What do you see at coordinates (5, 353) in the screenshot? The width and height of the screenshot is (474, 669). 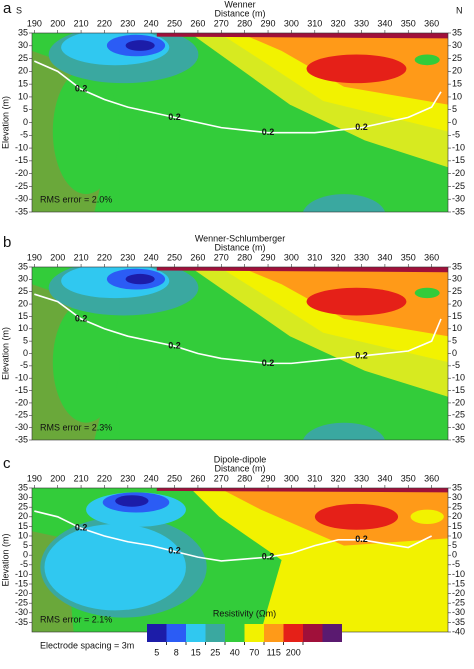 I see `y-axis-title: Elevation (m)` at bounding box center [5, 353].